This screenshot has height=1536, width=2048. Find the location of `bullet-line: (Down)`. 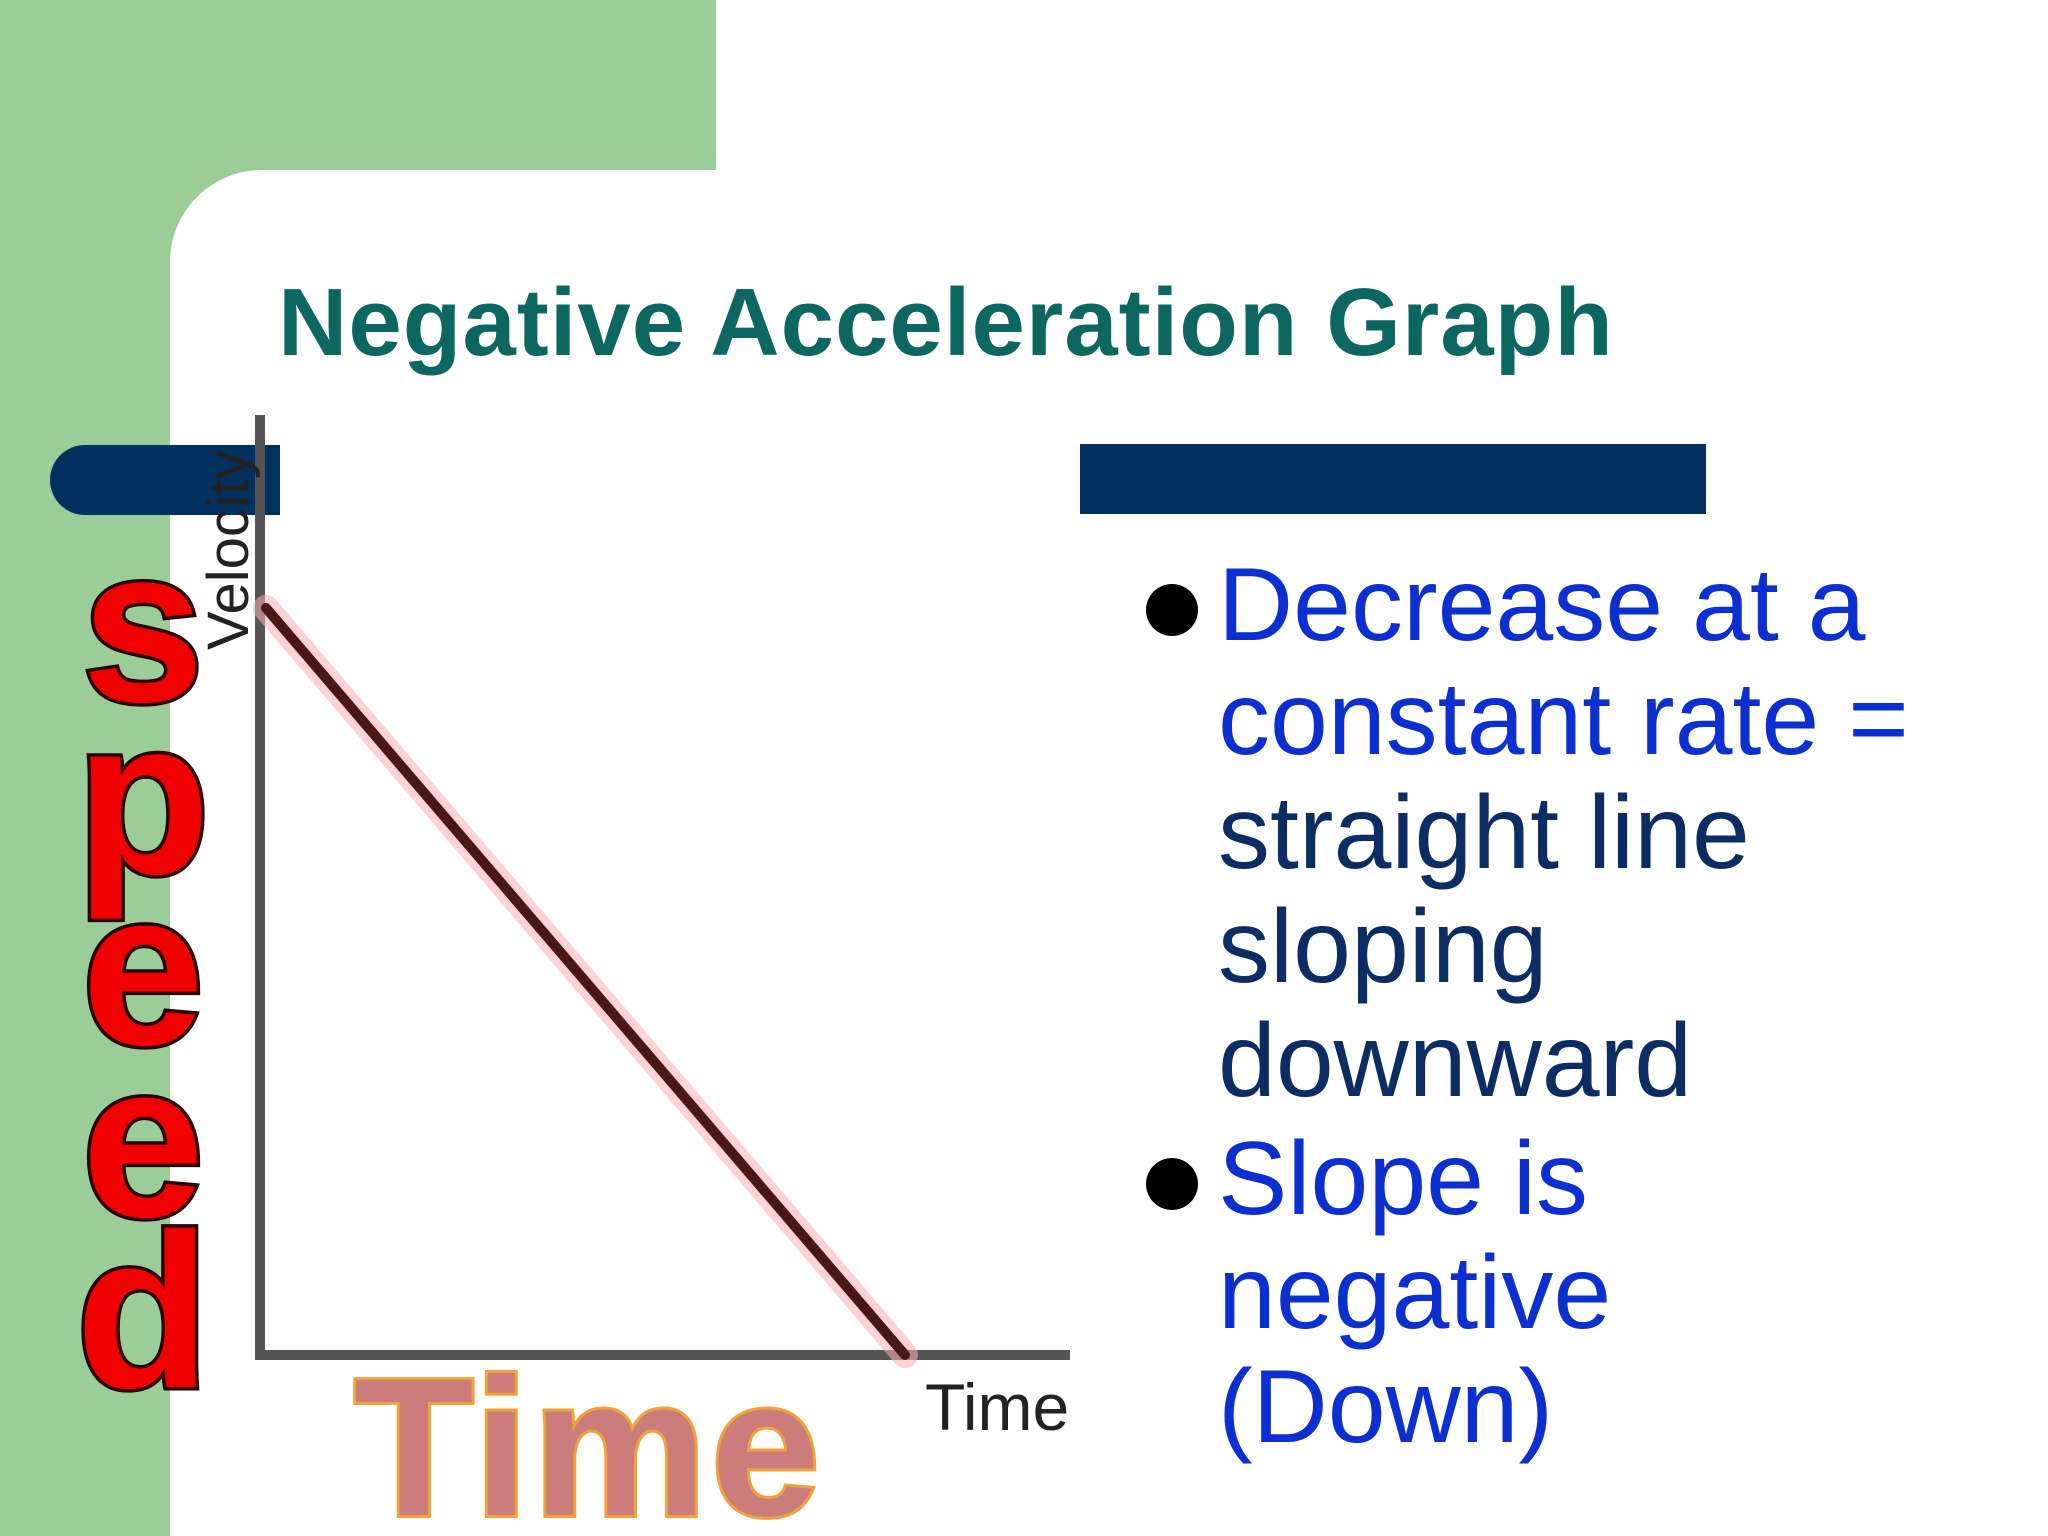

bullet-line: (Down) is located at coordinates (1386, 1407).